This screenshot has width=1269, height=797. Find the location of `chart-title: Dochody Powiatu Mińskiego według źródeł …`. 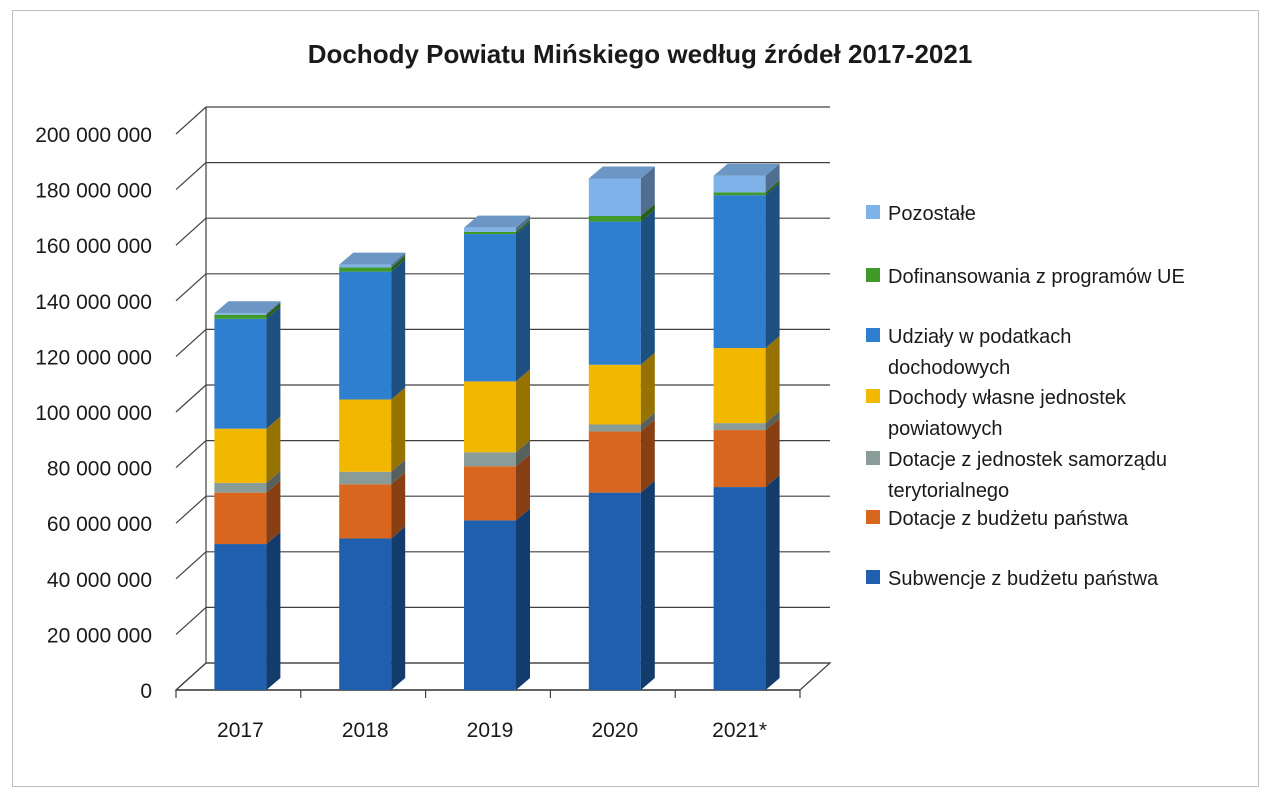

chart-title: Dochody Powiatu Mińskiego według źródeł … is located at coordinates (640, 54).